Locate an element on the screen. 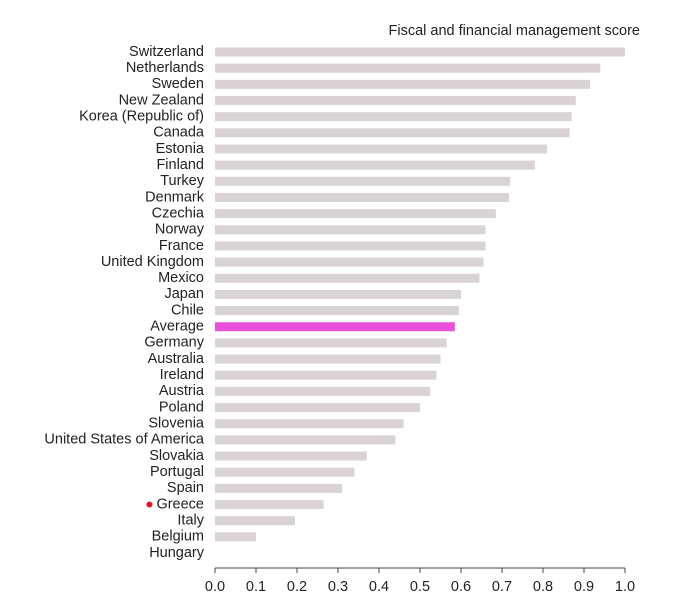  y-tick-label: New Zealand is located at coordinates (161, 100).